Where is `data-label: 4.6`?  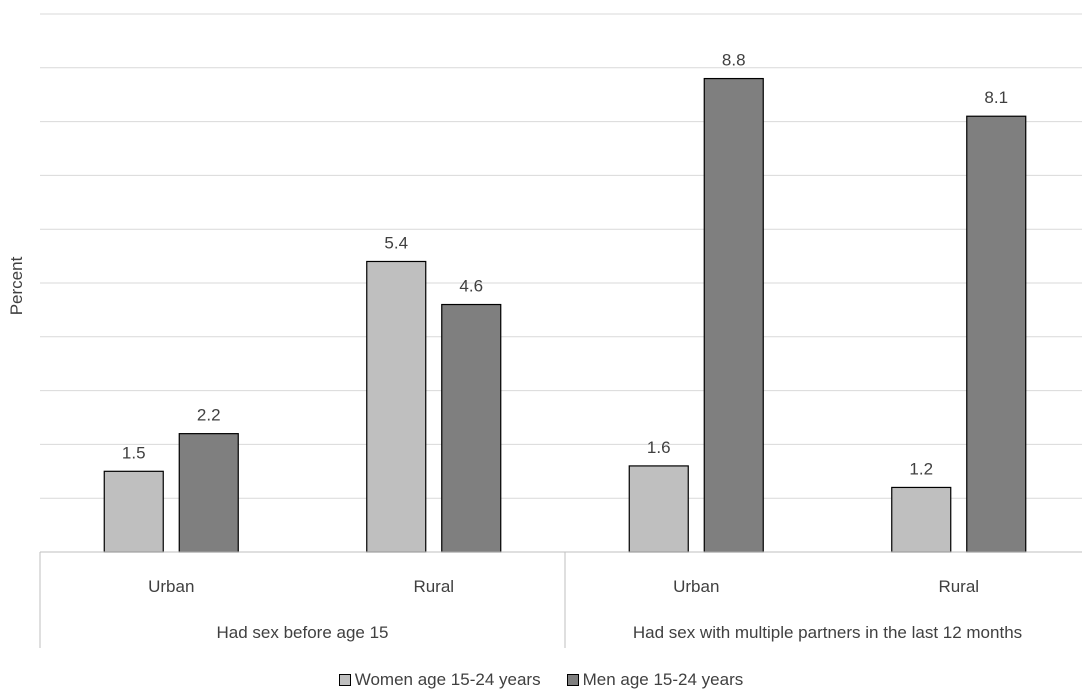
data-label: 4.6 is located at coordinates (471, 286).